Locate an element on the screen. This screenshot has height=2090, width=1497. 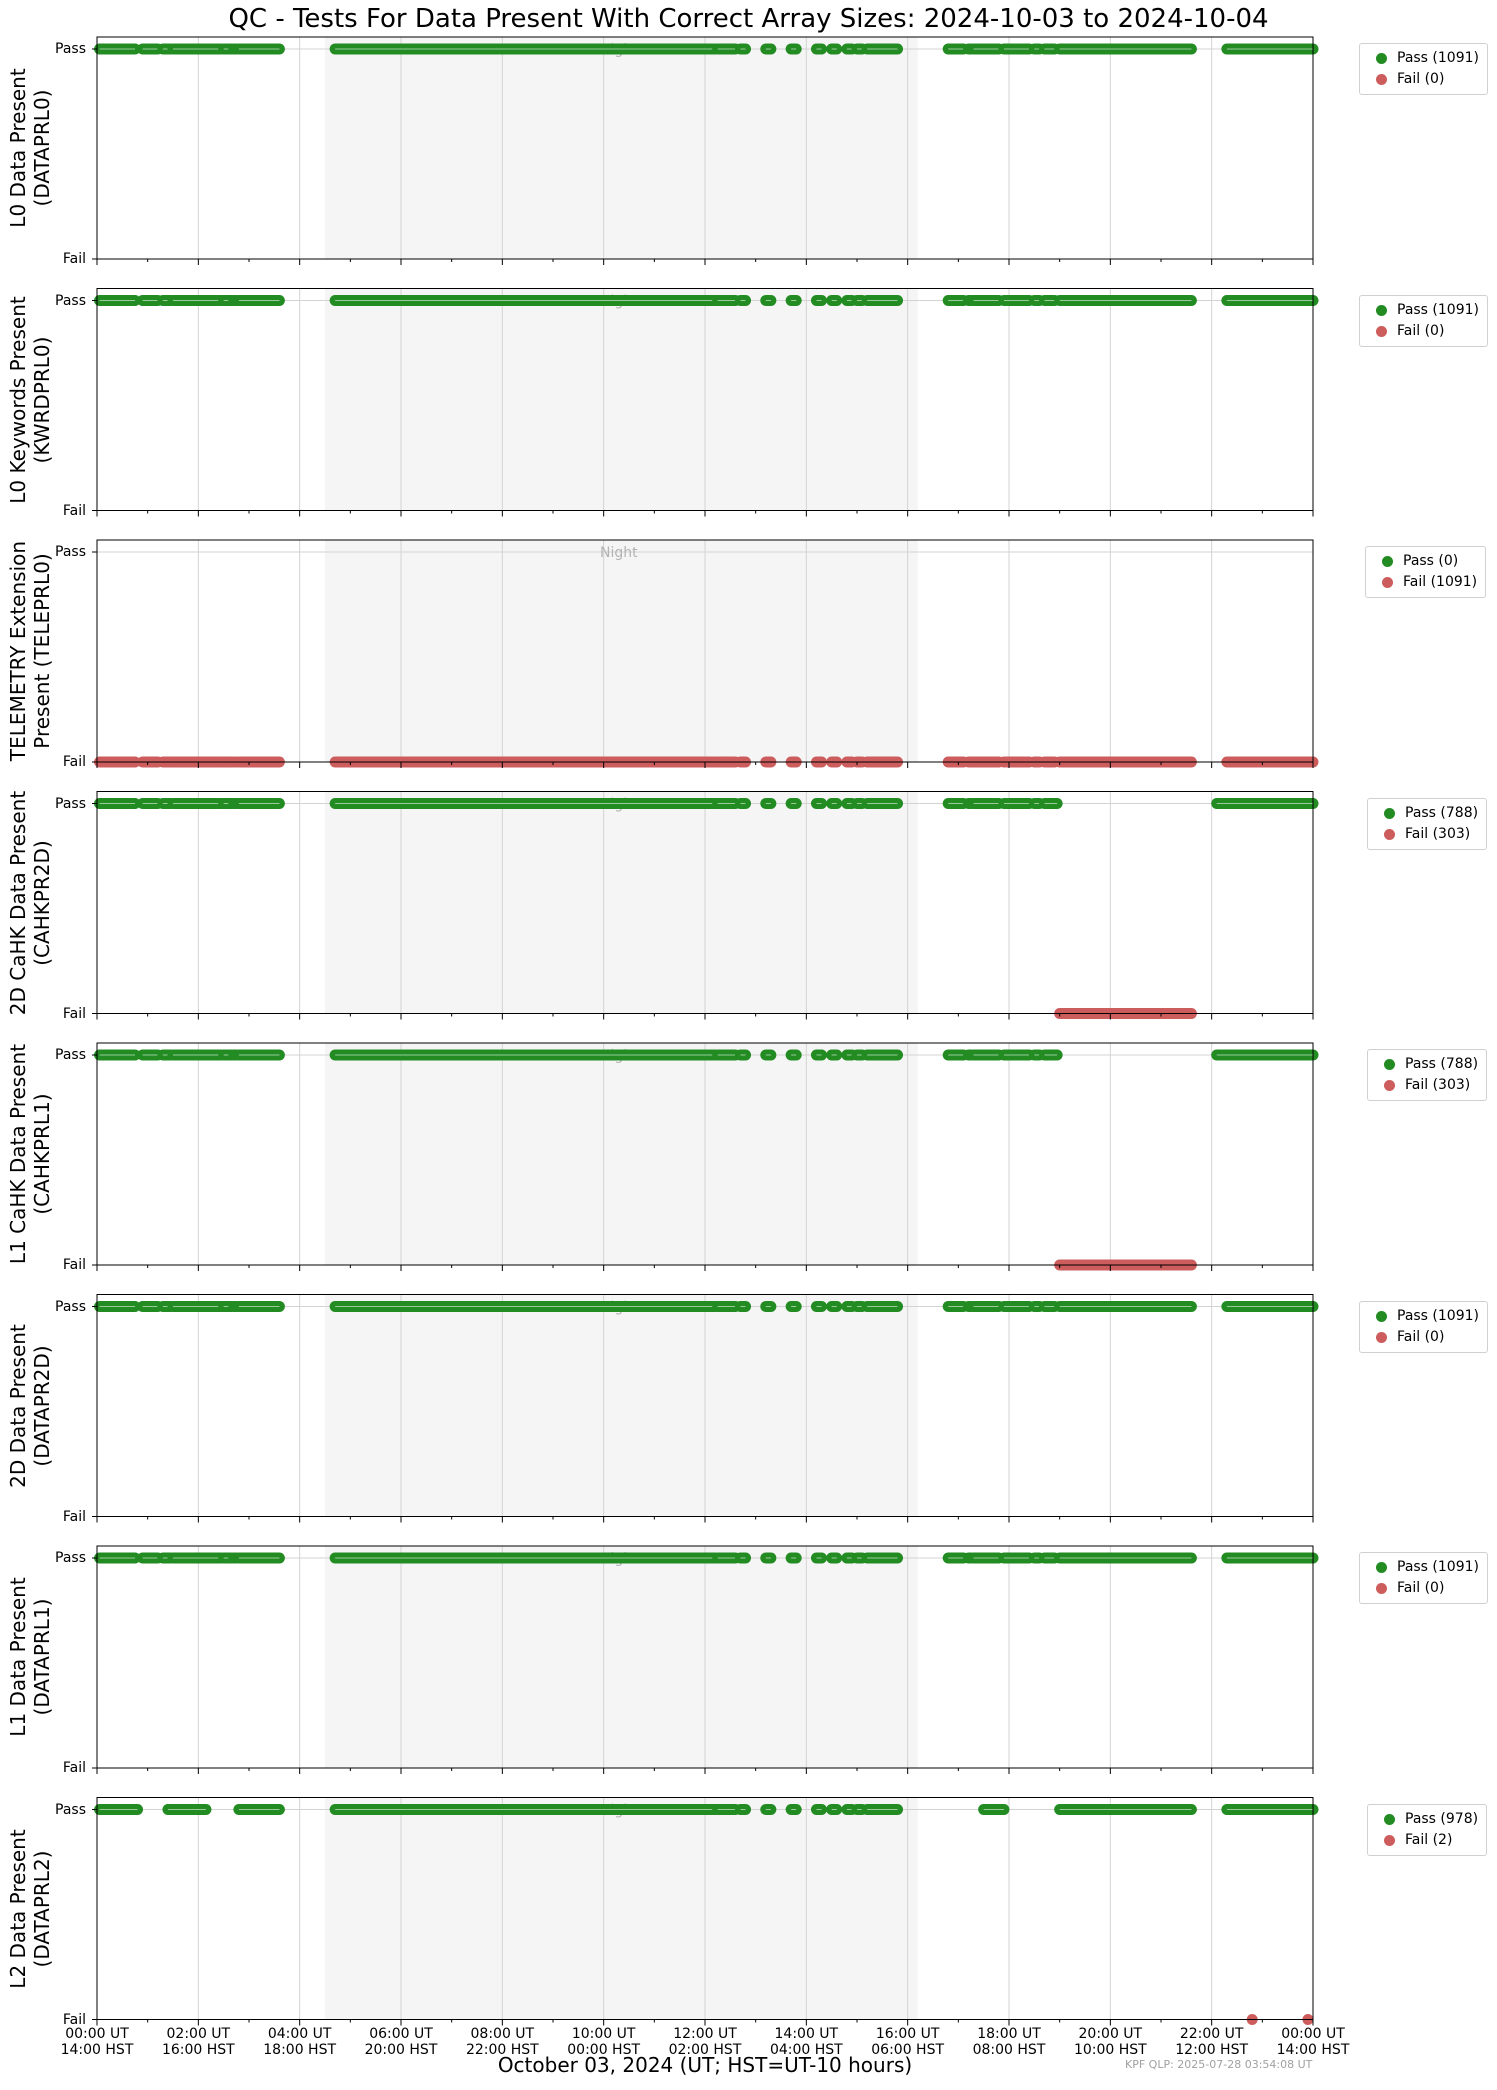
x-tick-label: 06:00 UT 20:00 HST is located at coordinates (401, 2042).